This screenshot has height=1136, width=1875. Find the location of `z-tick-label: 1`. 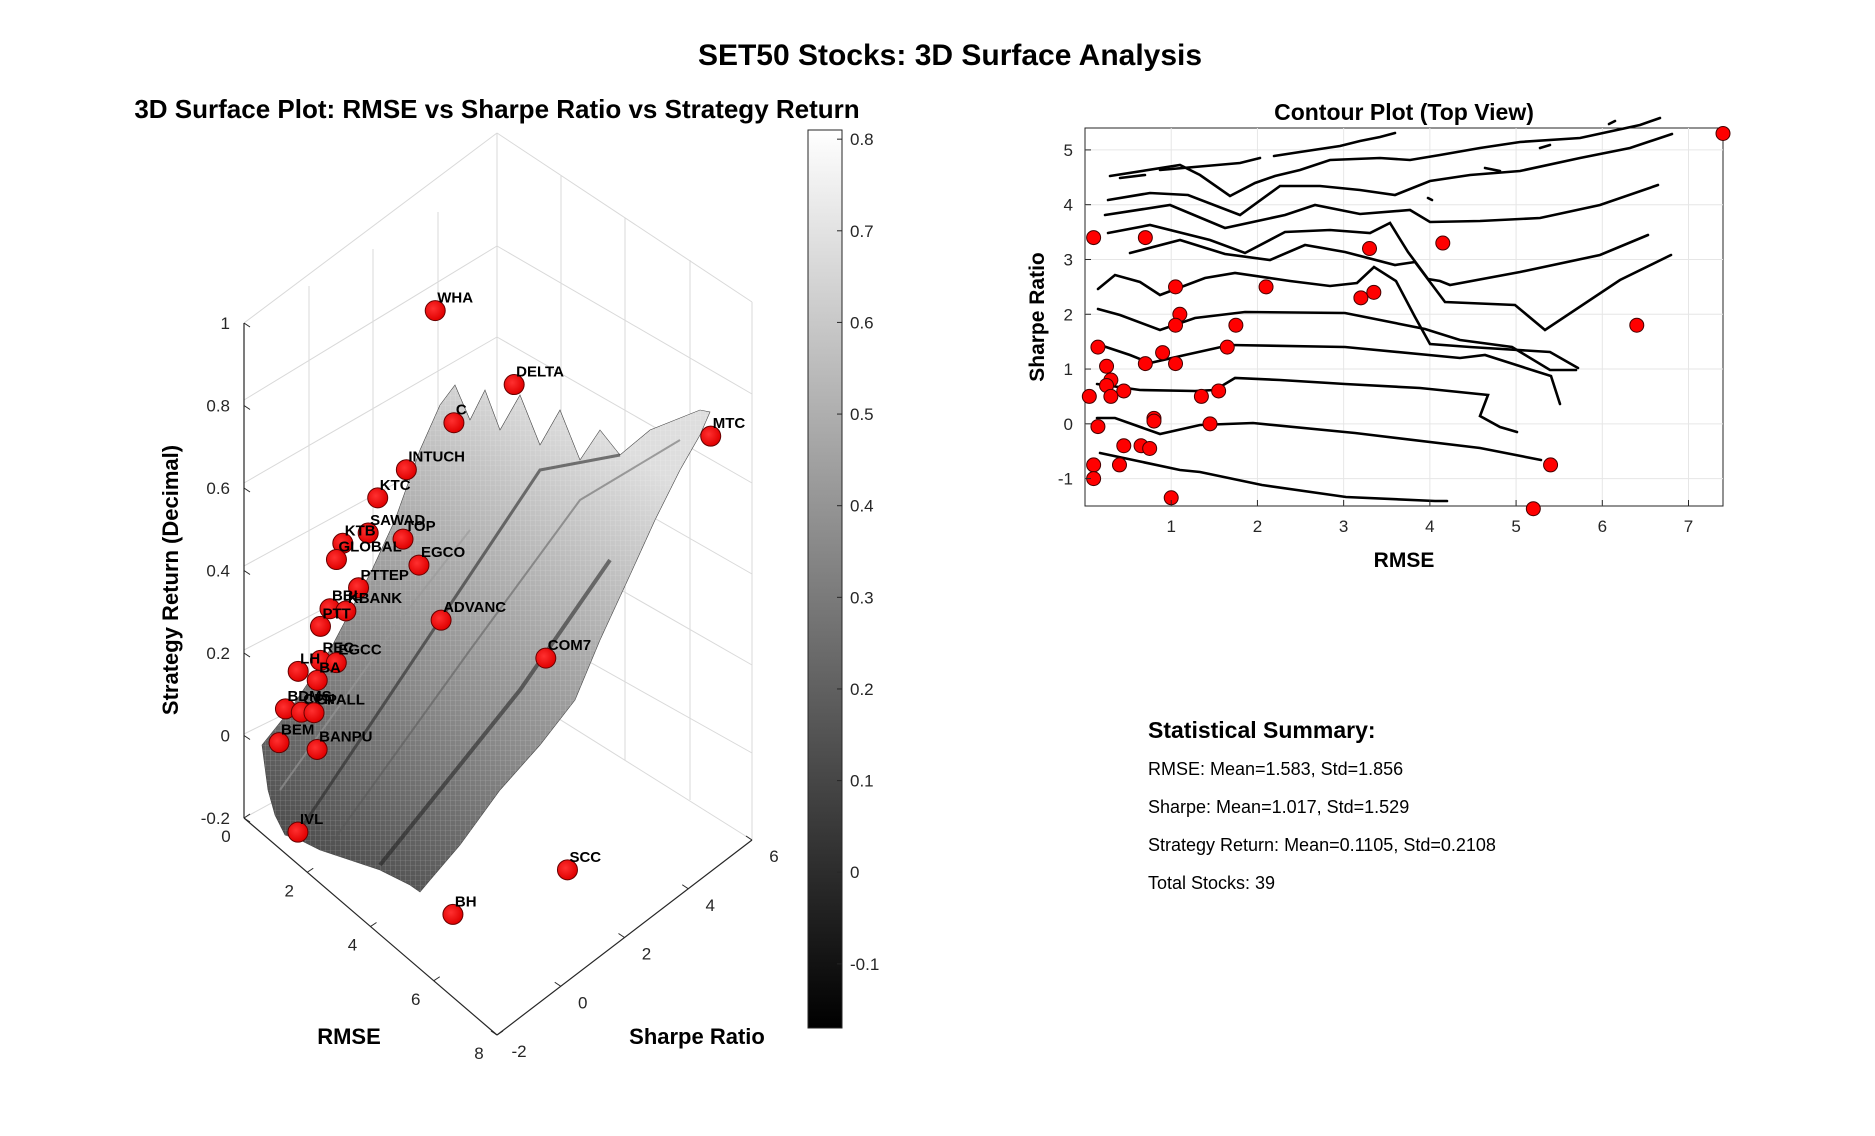

z-tick-label: 1 is located at coordinates (225, 323).